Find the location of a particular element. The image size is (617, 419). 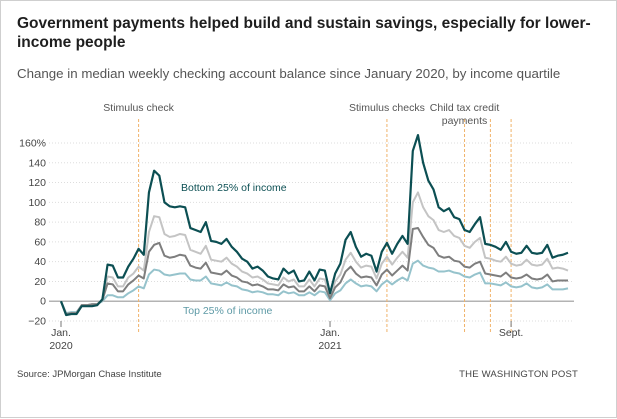

y-axis-ticks: −20 0 20 40 60 80 100 120 140 160% is located at coordinates (32, 233).